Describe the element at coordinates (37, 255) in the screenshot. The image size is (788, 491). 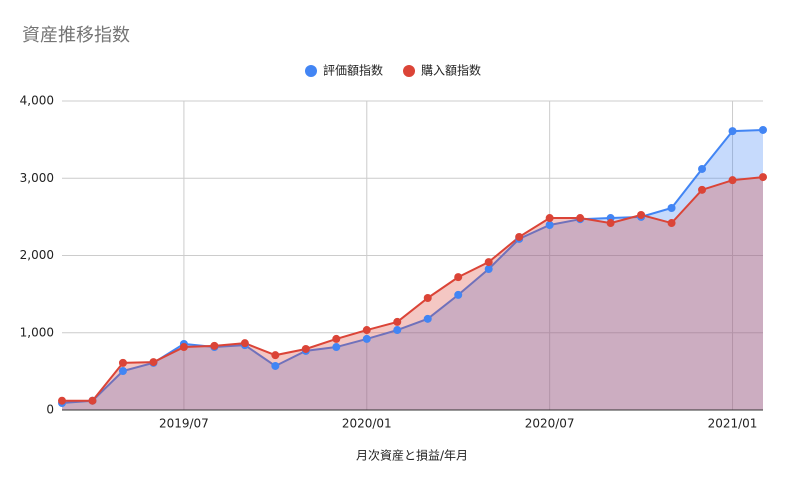
I see `y-tick-label: 2,000` at that location.